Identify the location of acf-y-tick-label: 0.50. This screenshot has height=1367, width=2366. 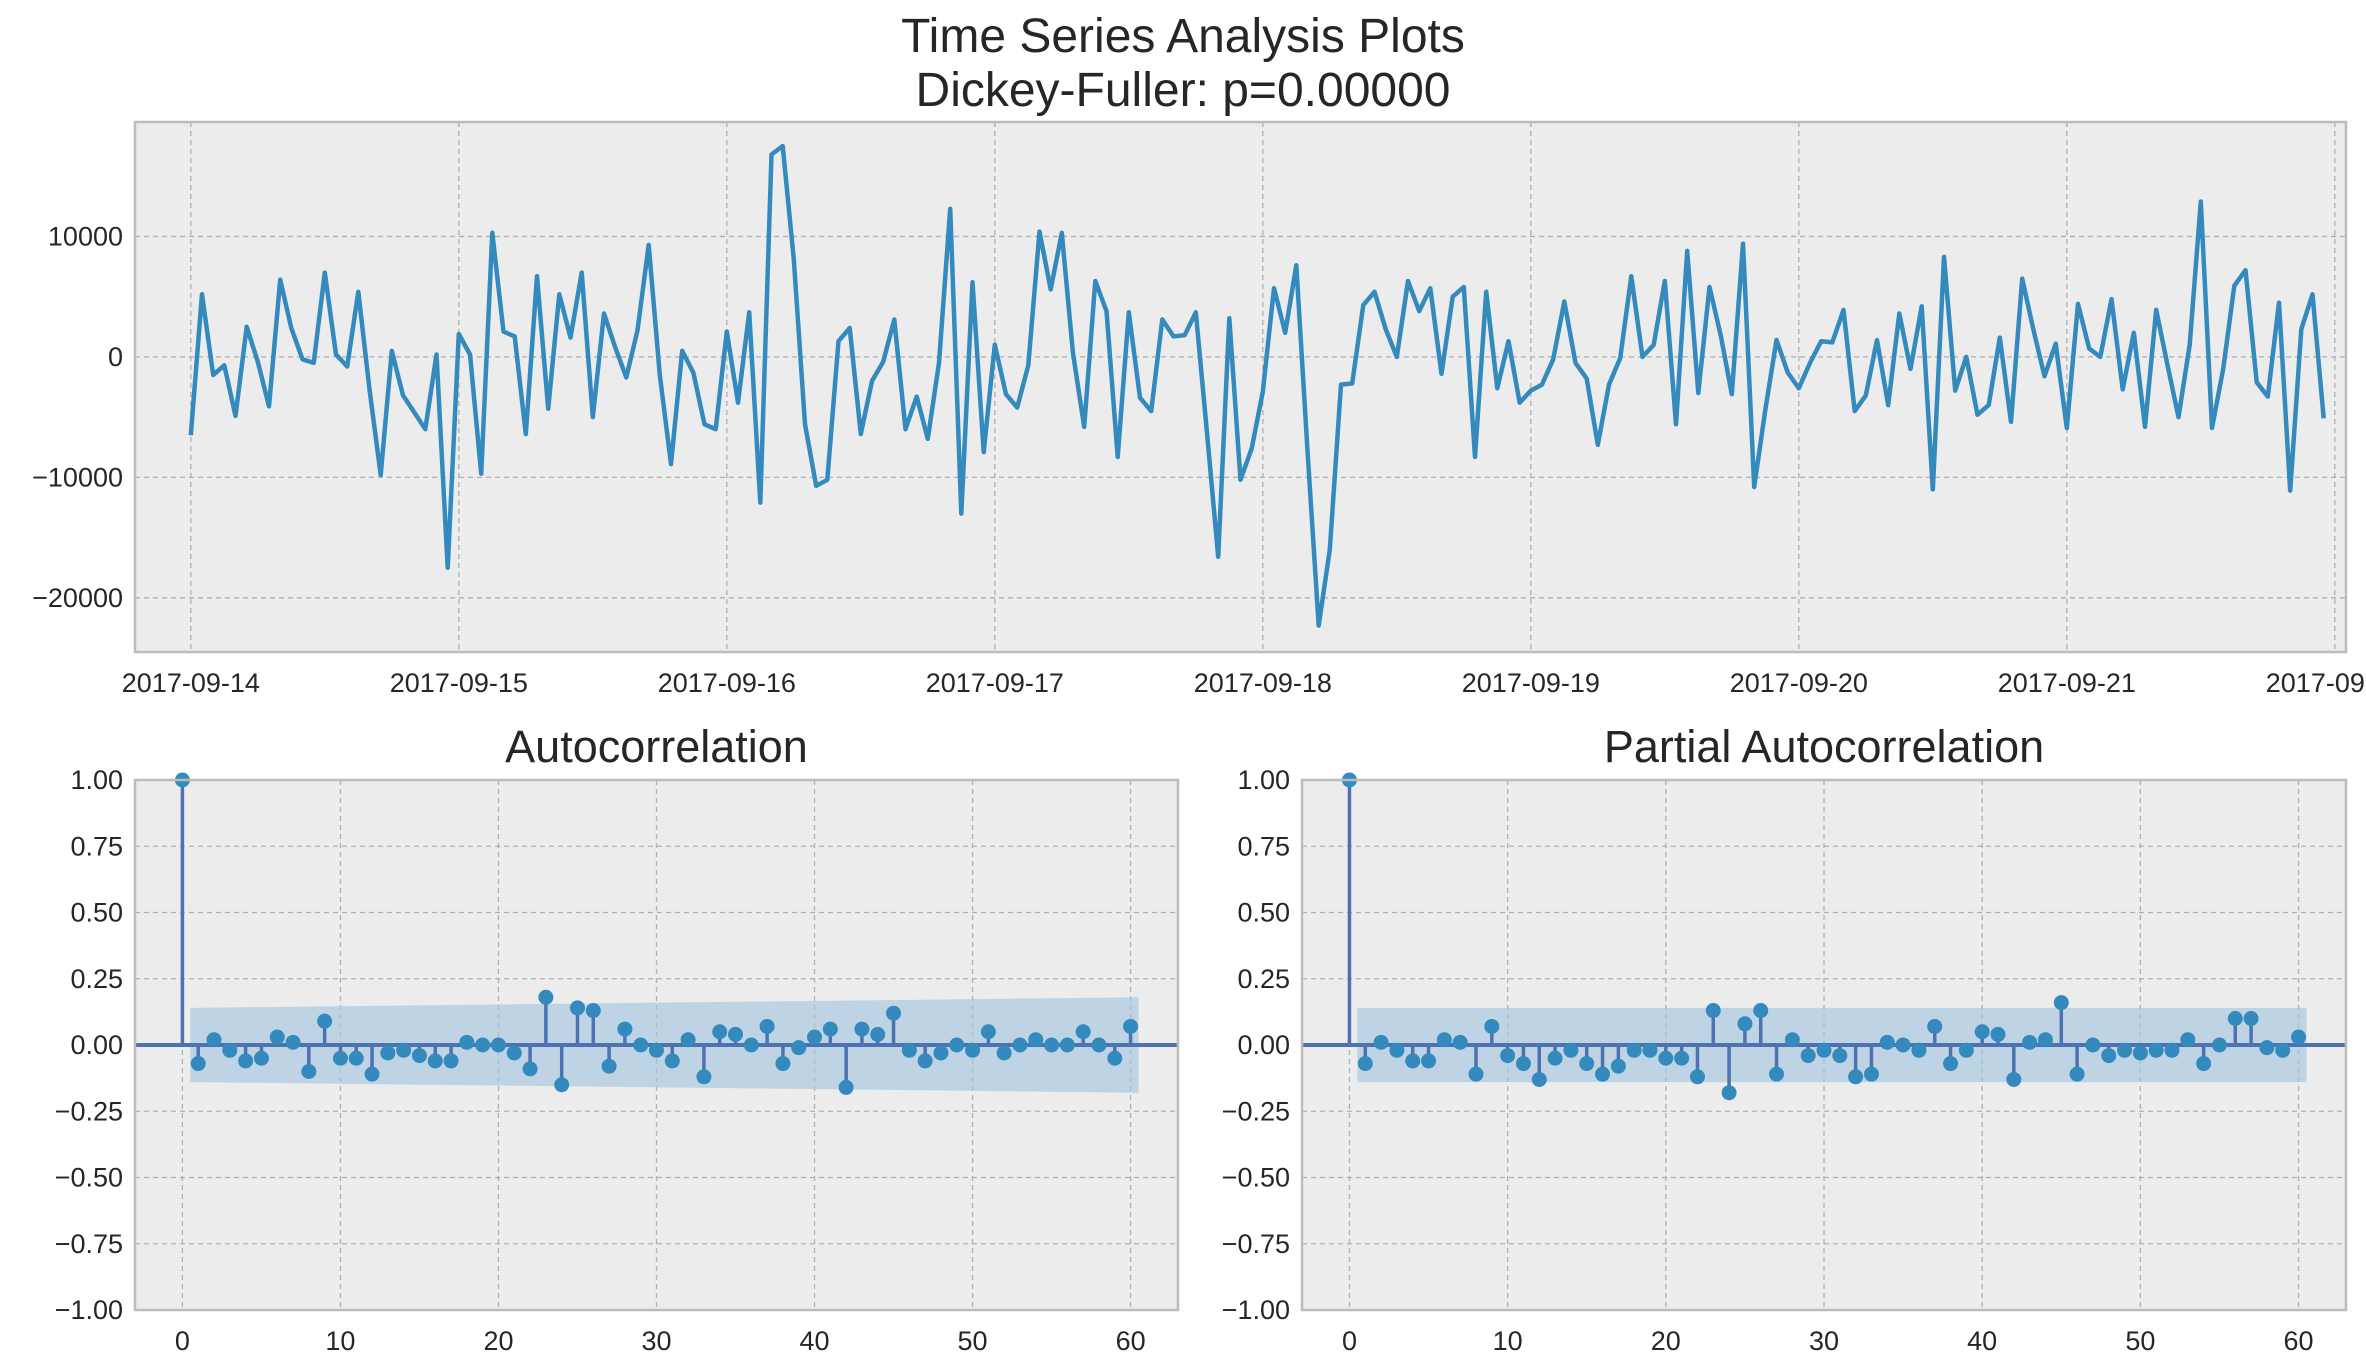
(96, 913).